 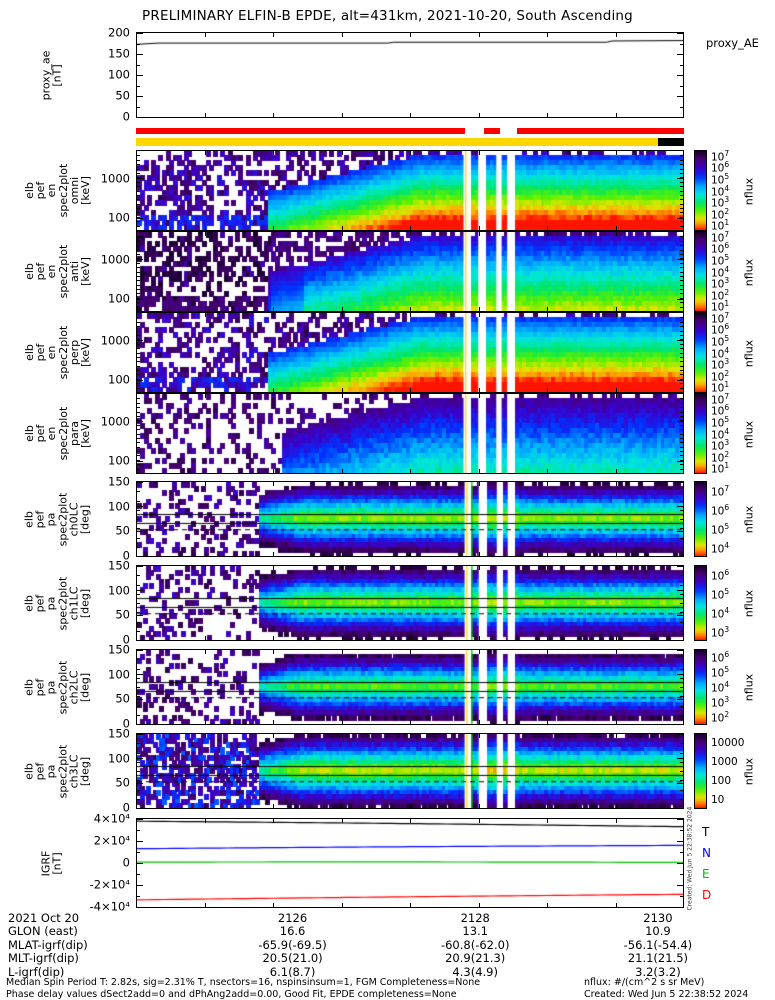 What do you see at coordinates (122, 698) in the screenshot?
I see `y-tick-label: 50` at bounding box center [122, 698].